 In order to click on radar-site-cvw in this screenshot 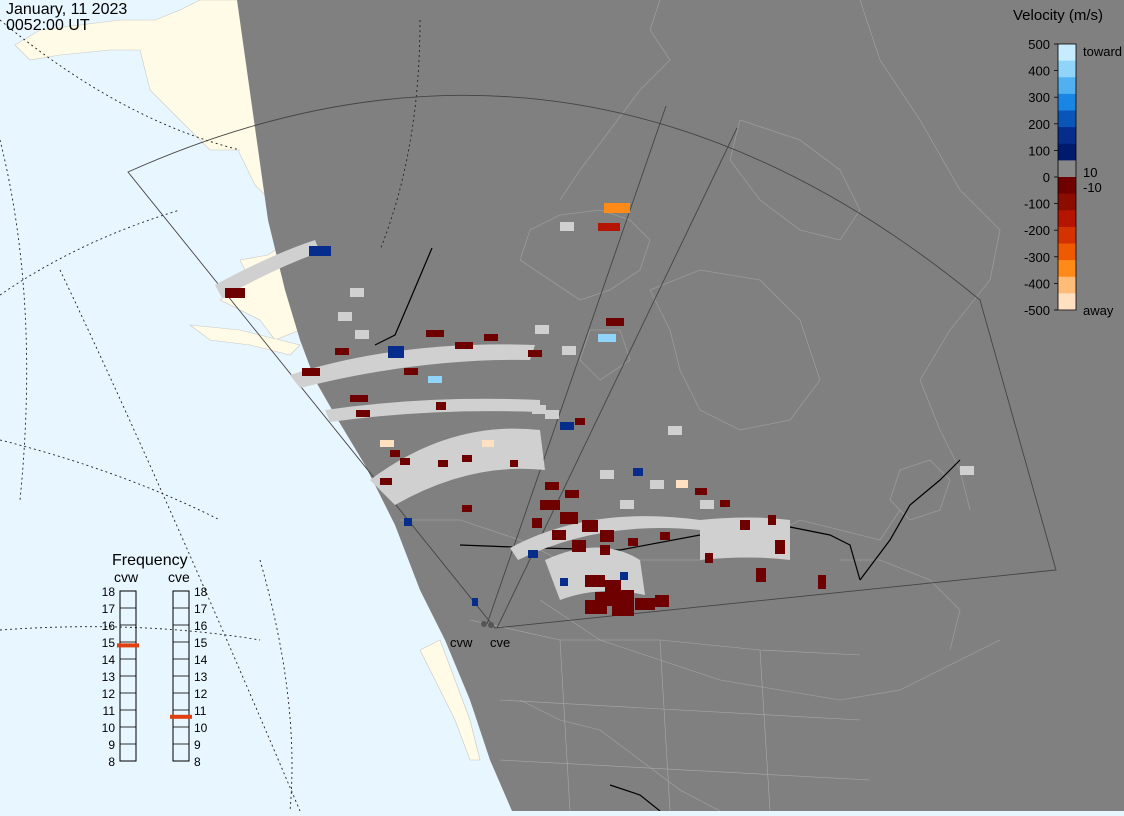, I will do `click(484, 624)`.